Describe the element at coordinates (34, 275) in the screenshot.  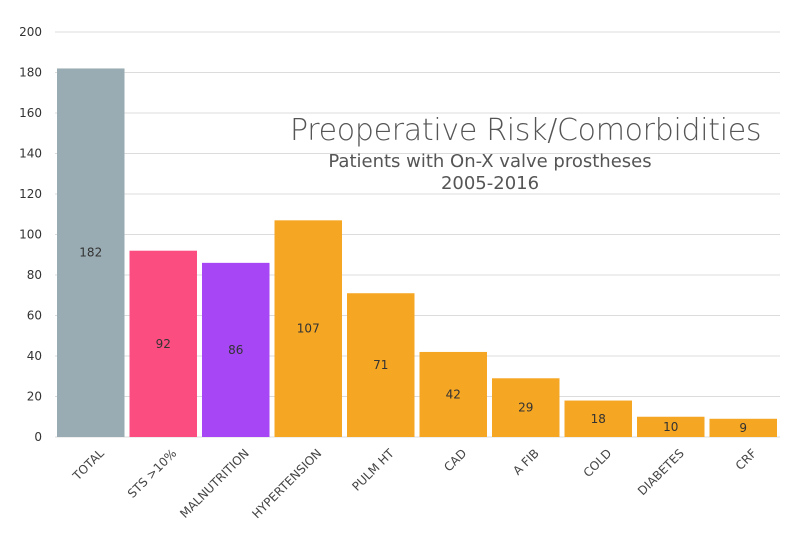
I see `y-tick-label: 80` at that location.